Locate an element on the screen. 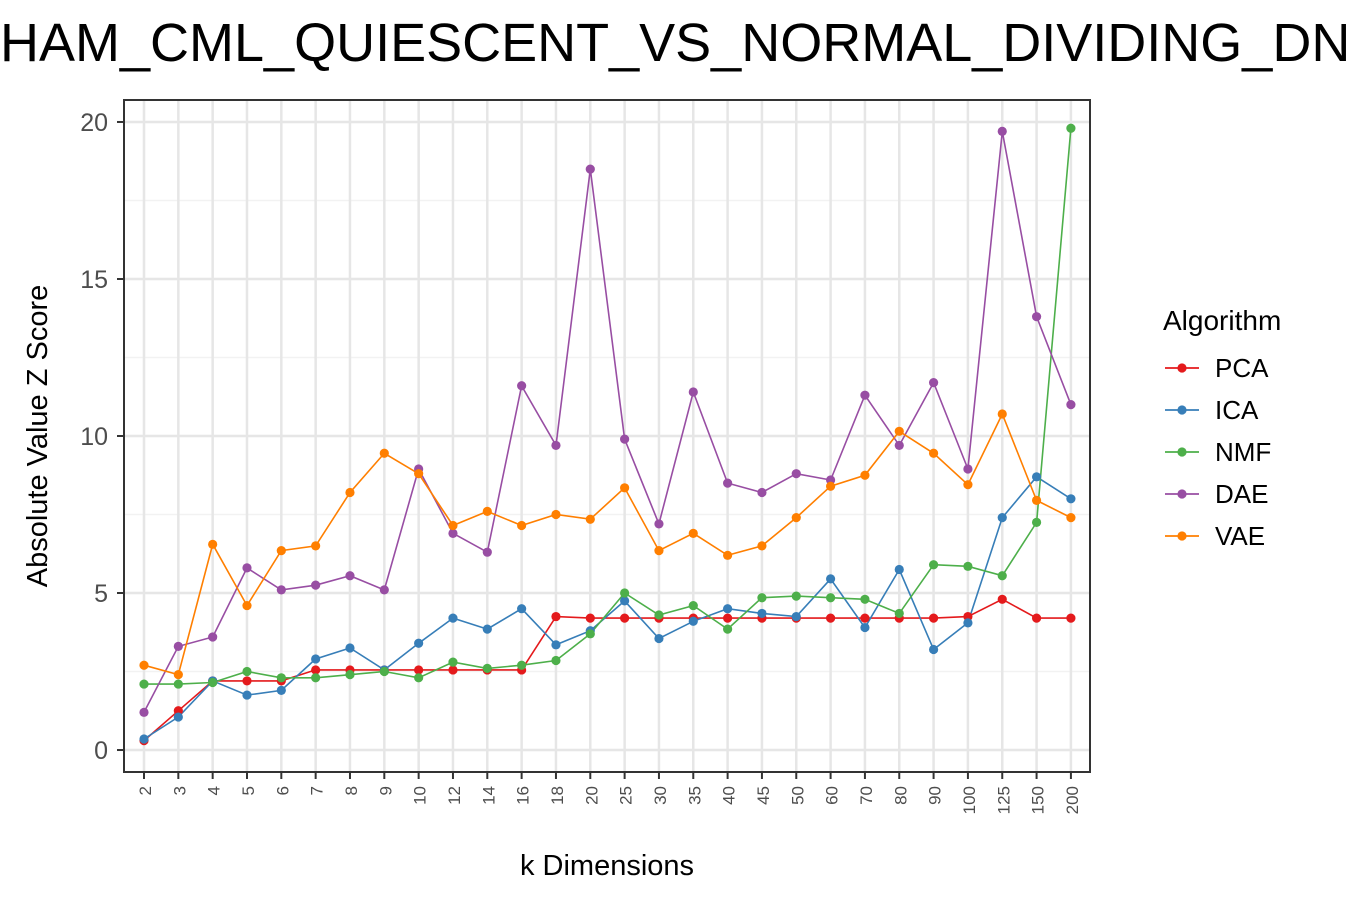 The width and height of the screenshot is (1350, 900). x-tick-label: 16 is located at coordinates (523, 795).